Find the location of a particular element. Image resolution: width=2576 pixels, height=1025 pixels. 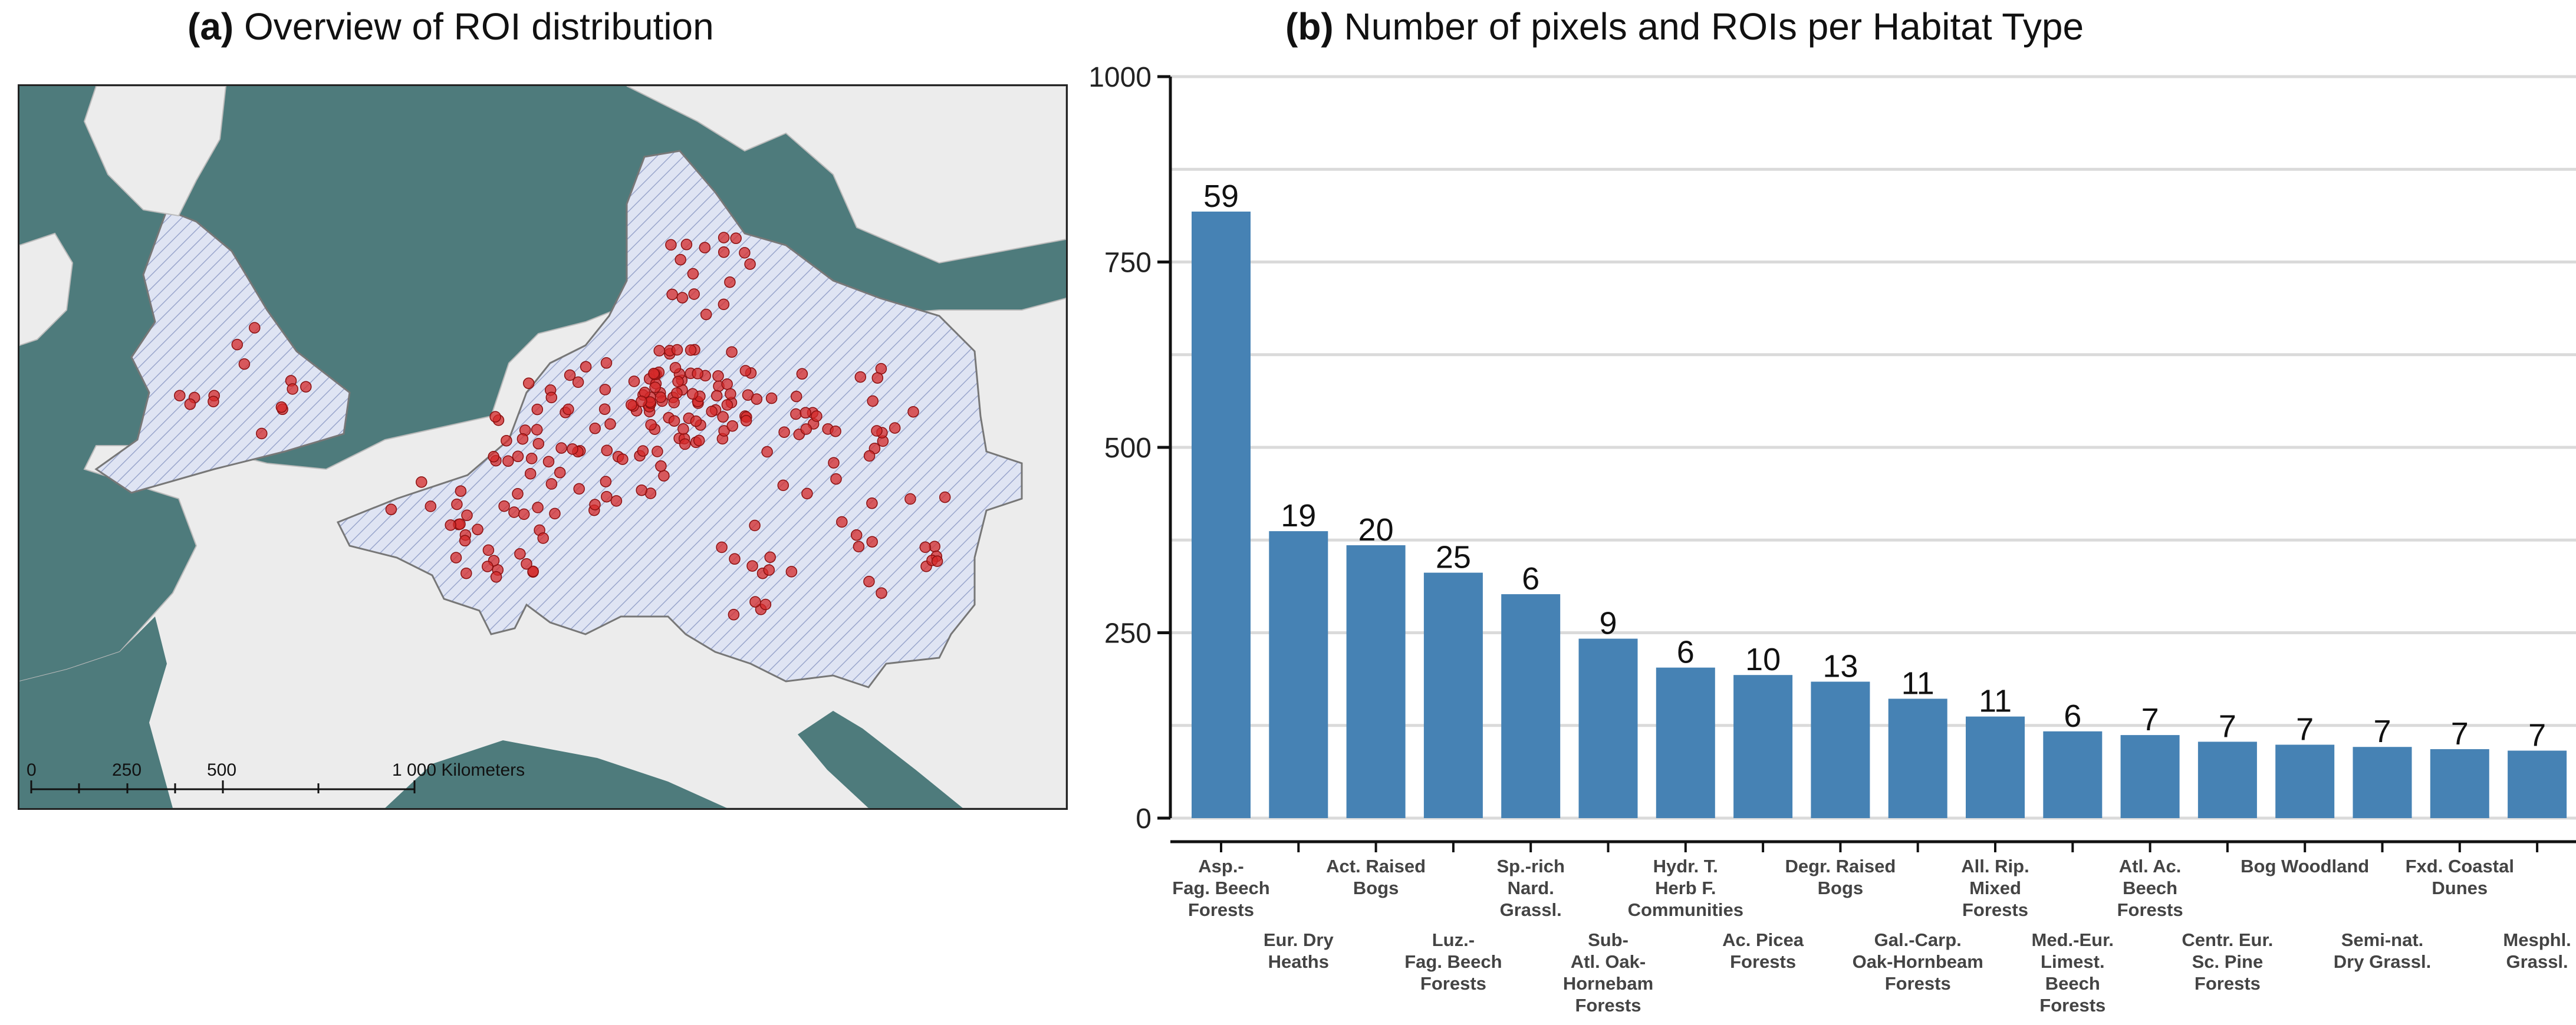

scale-label-500: 500 is located at coordinates (222, 770).